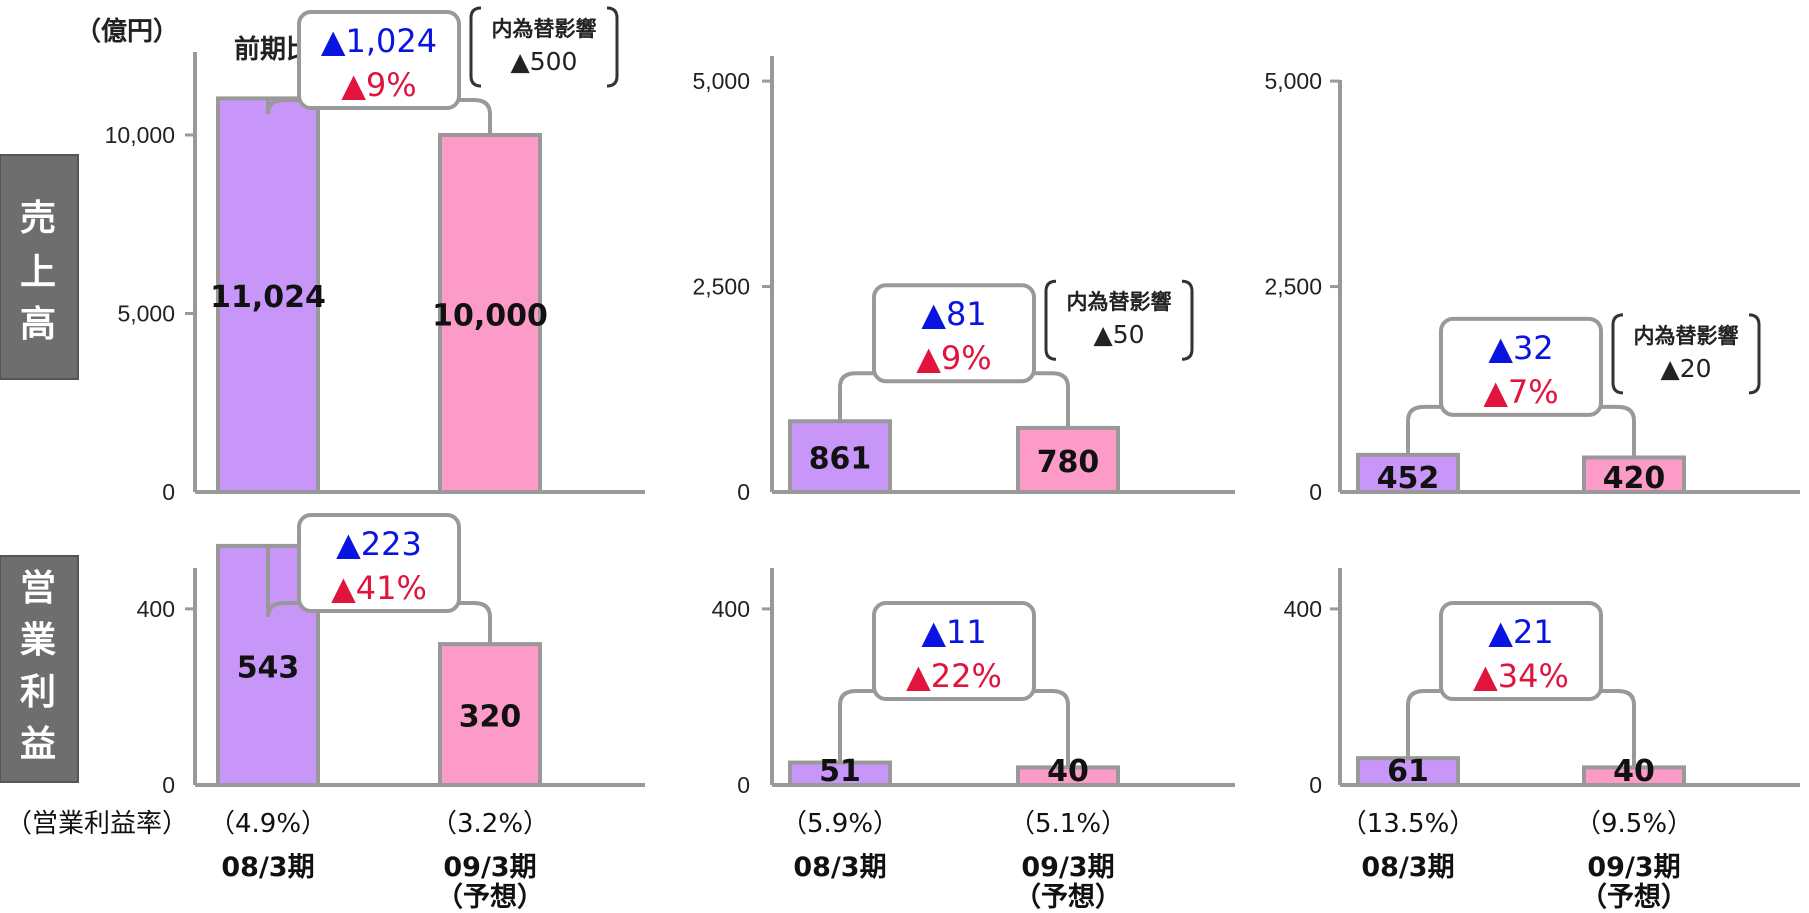 Image resolution: width=1809 pixels, height=913 pixels. Describe the element at coordinates (953, 314) in the screenshot. I see `comparison-diff: ▲81` at that location.